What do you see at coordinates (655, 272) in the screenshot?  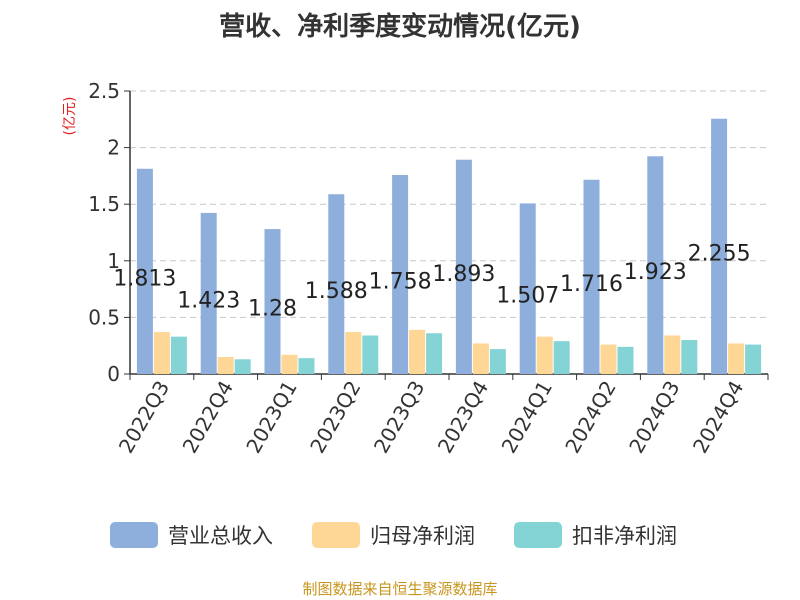 I see `data-label: 1.923` at bounding box center [655, 272].